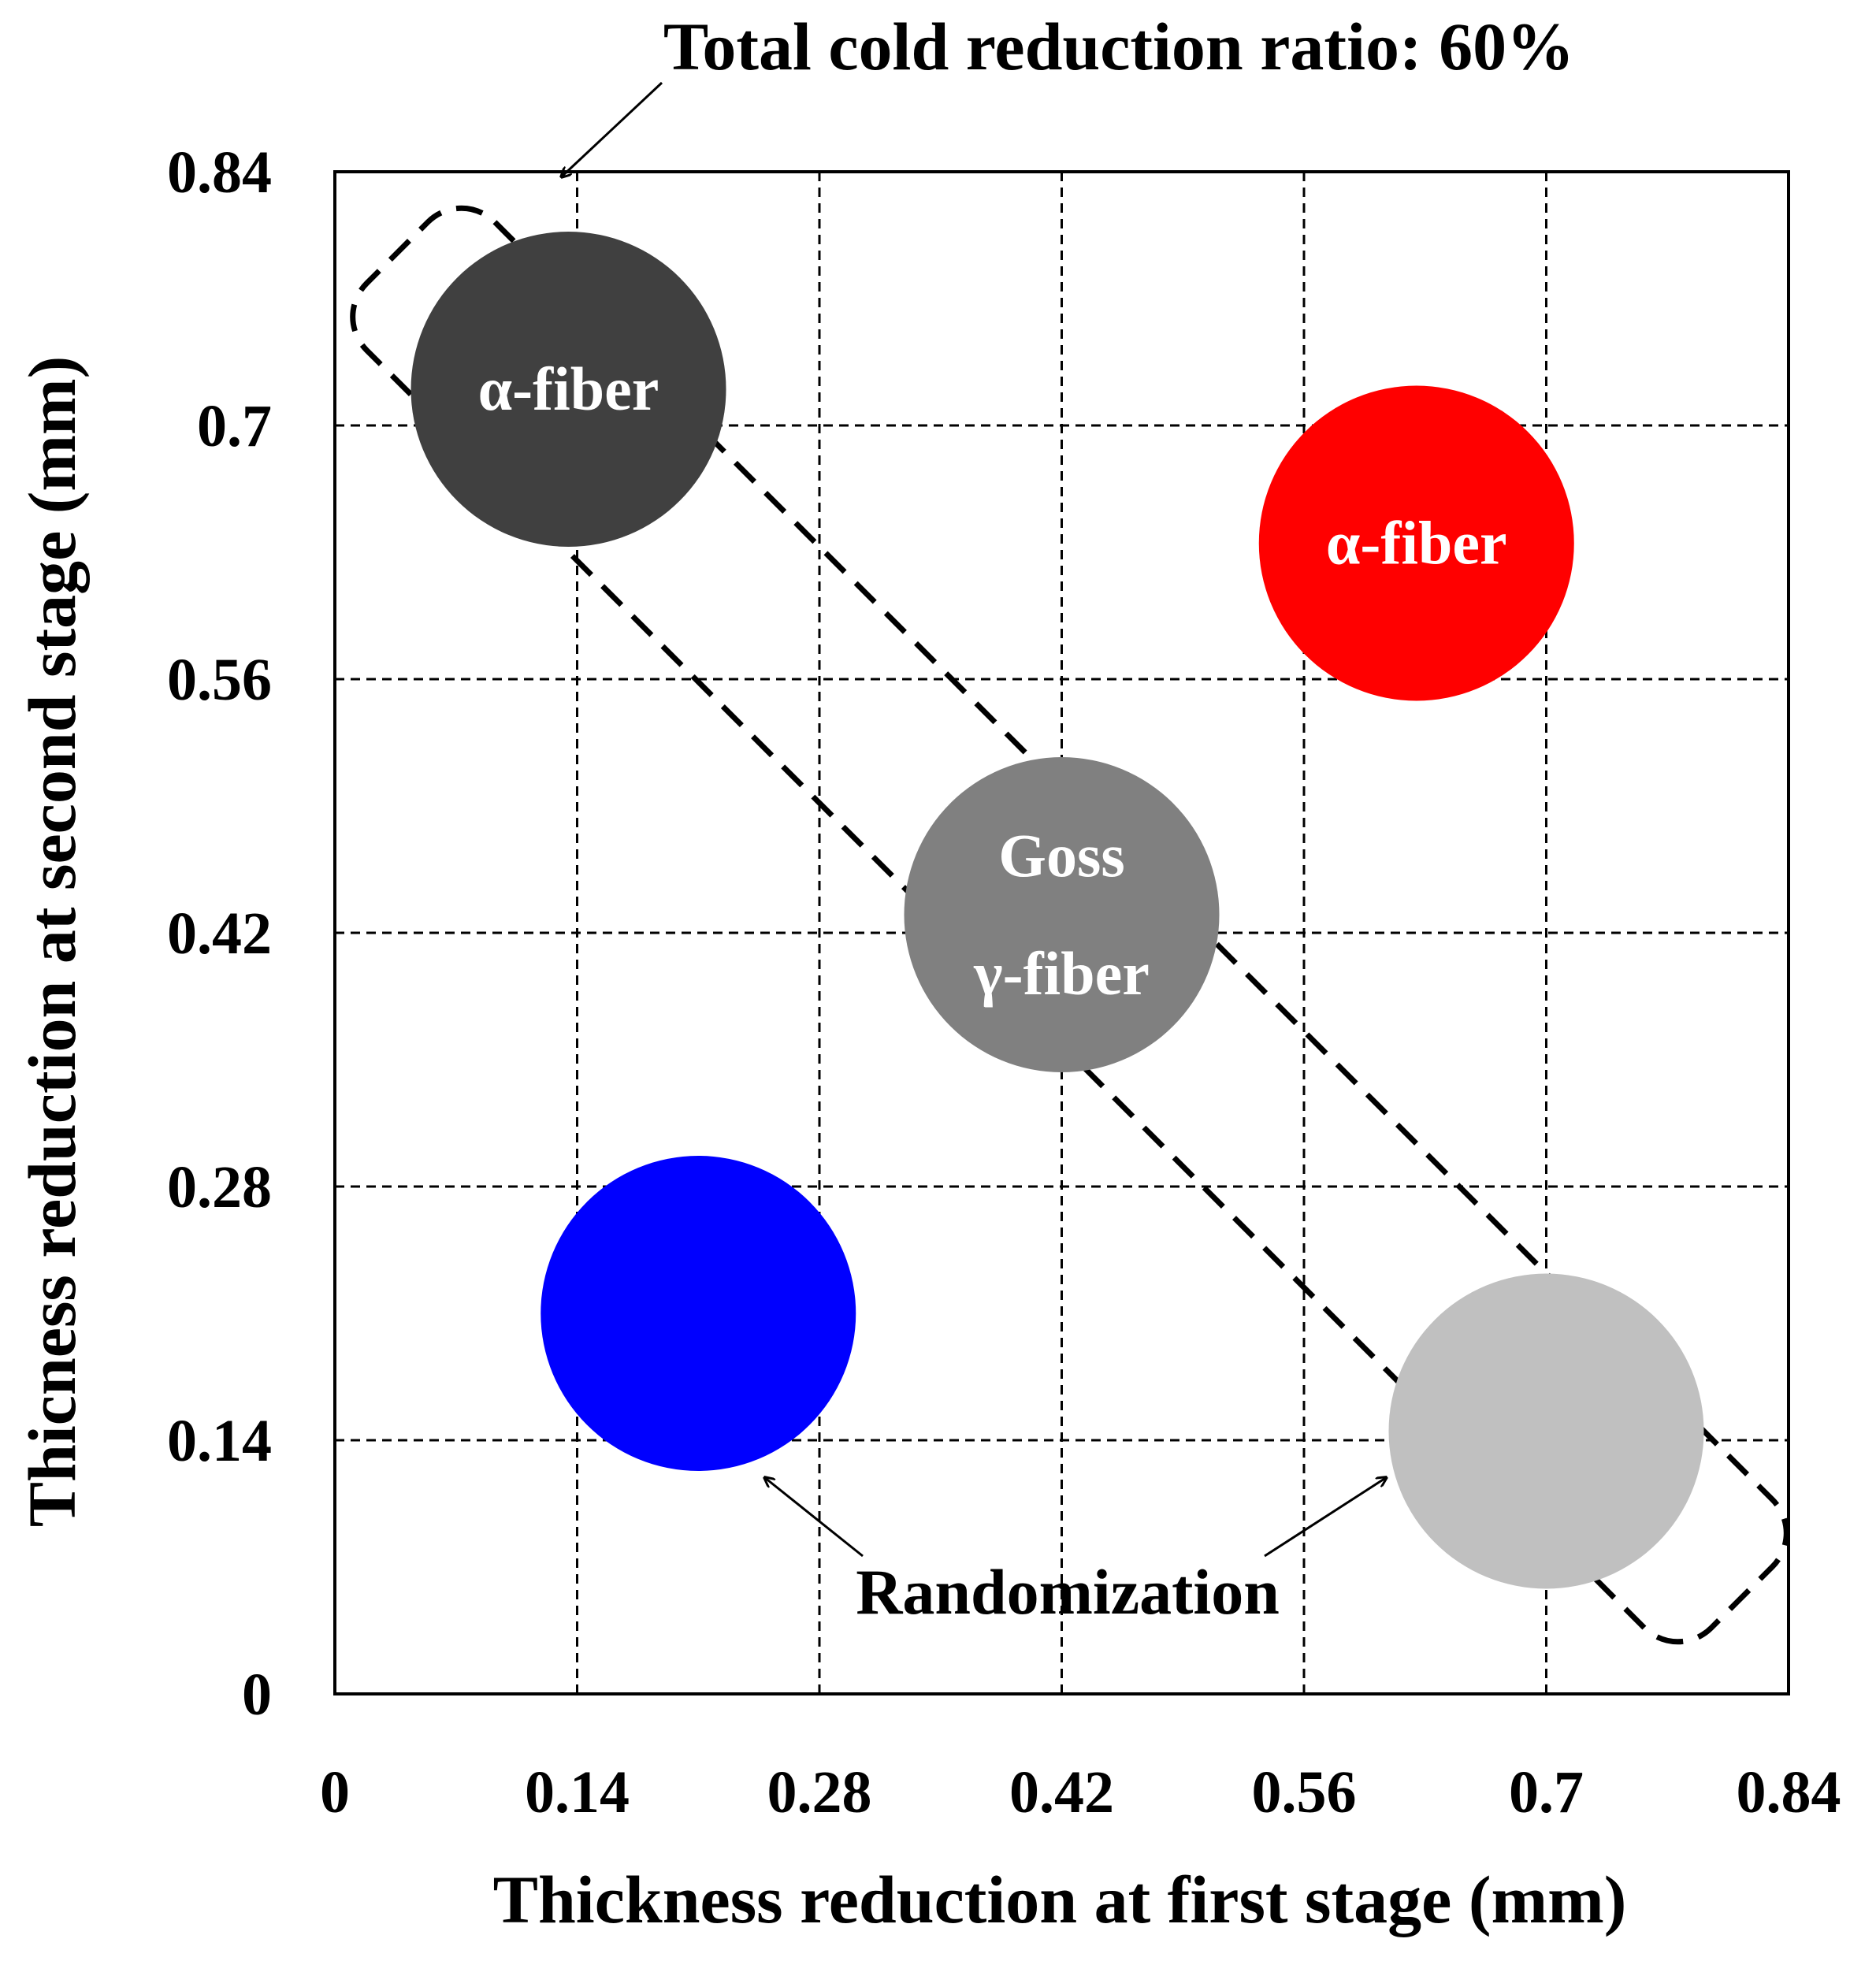 This screenshot has height=1961, width=1876. What do you see at coordinates (1061, 855) in the screenshot?
I see `data-point-label: Goss` at bounding box center [1061, 855].